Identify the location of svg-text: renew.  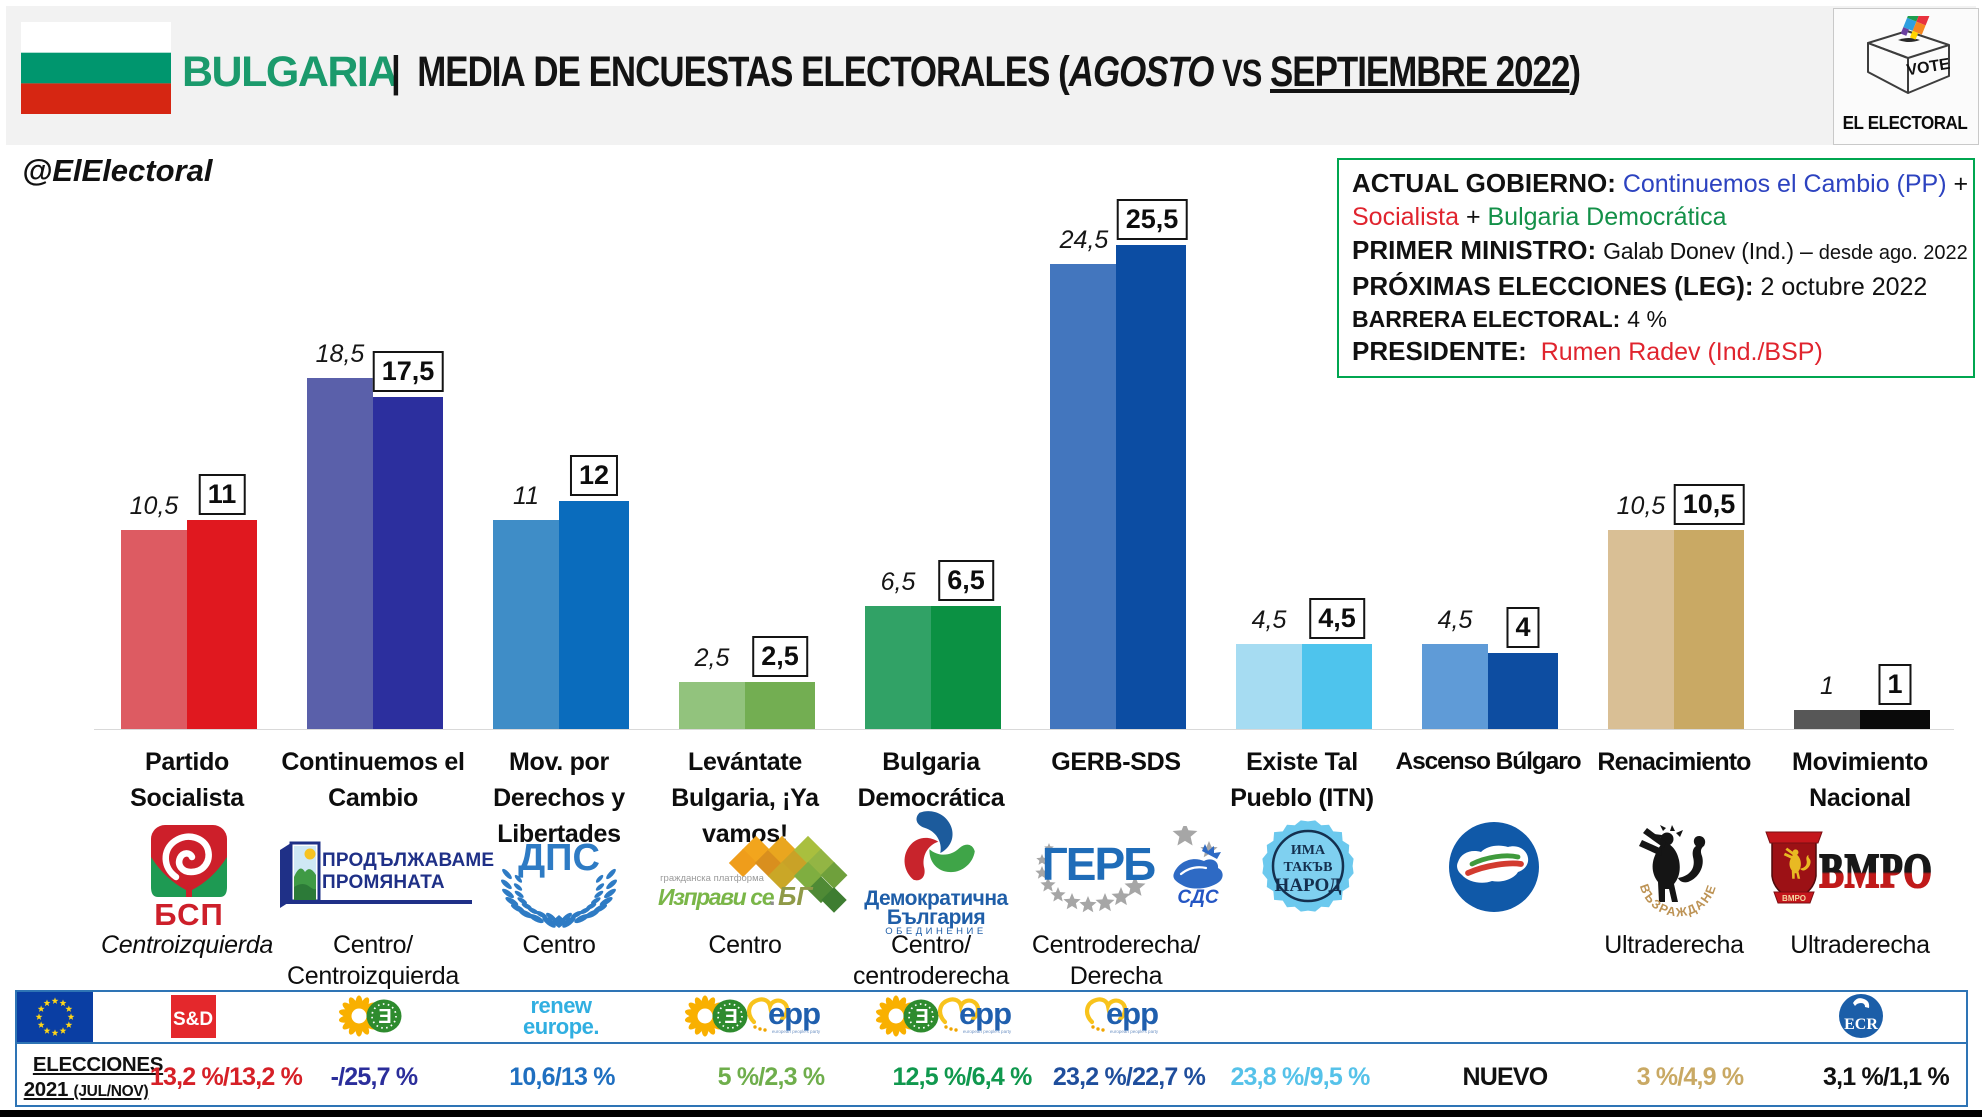
(561, 1005).